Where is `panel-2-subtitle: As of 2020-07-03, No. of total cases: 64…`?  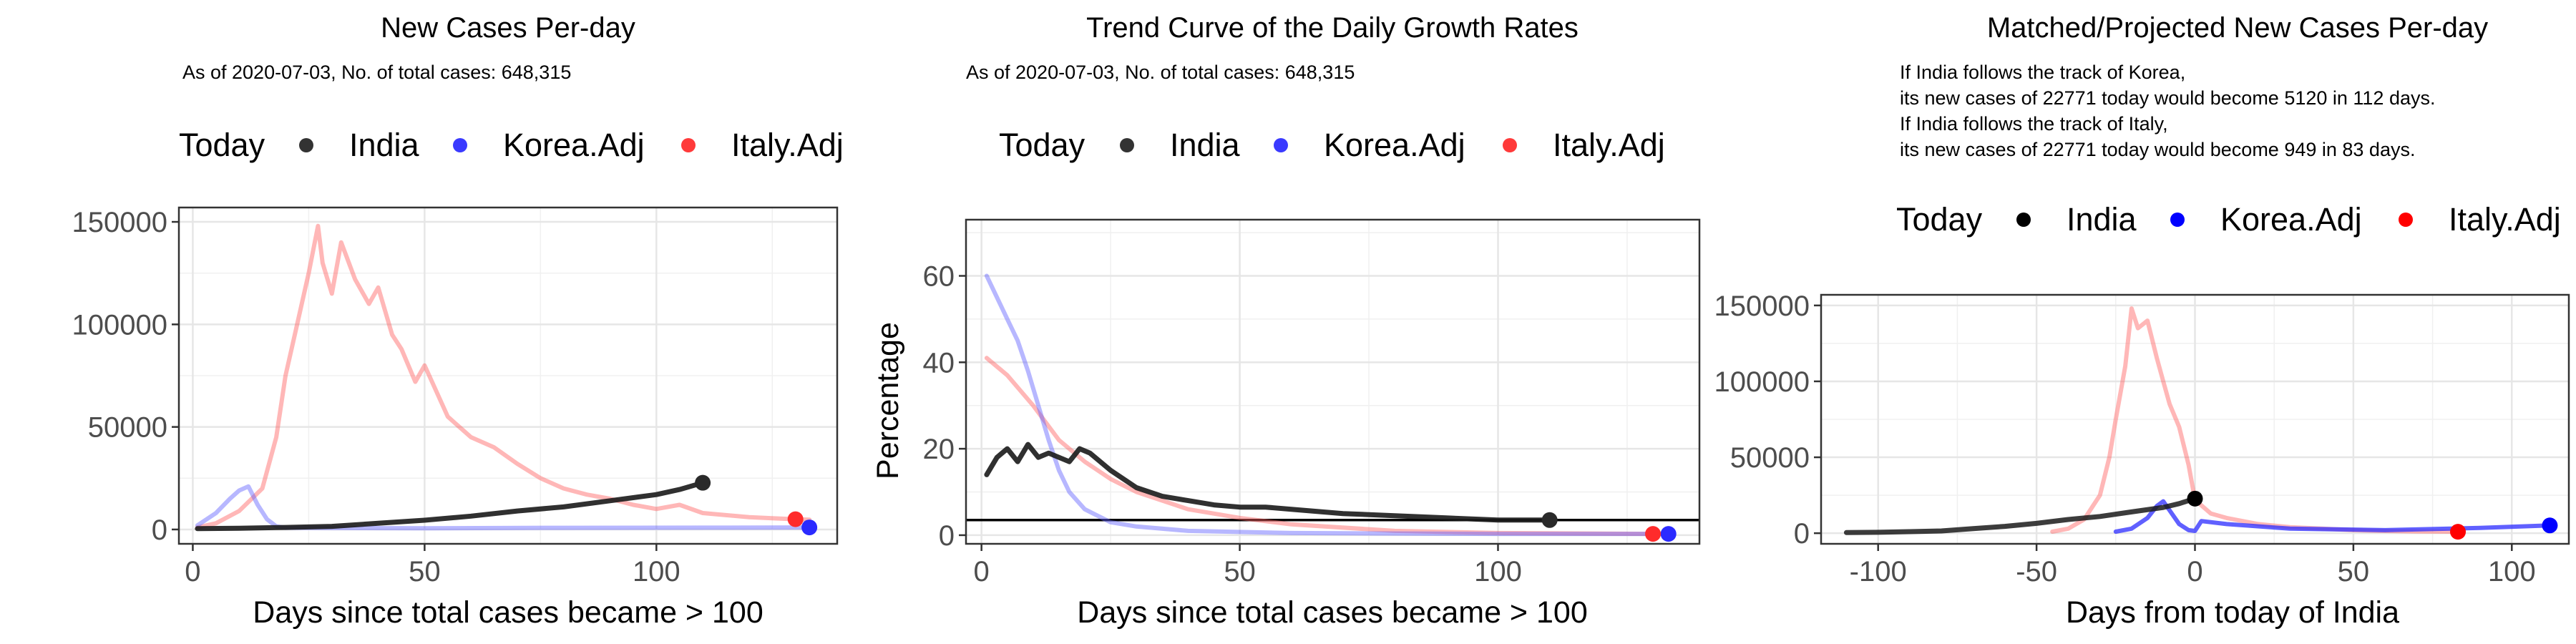 panel-2-subtitle: As of 2020-07-03, No. of total cases: 64… is located at coordinates (1160, 72).